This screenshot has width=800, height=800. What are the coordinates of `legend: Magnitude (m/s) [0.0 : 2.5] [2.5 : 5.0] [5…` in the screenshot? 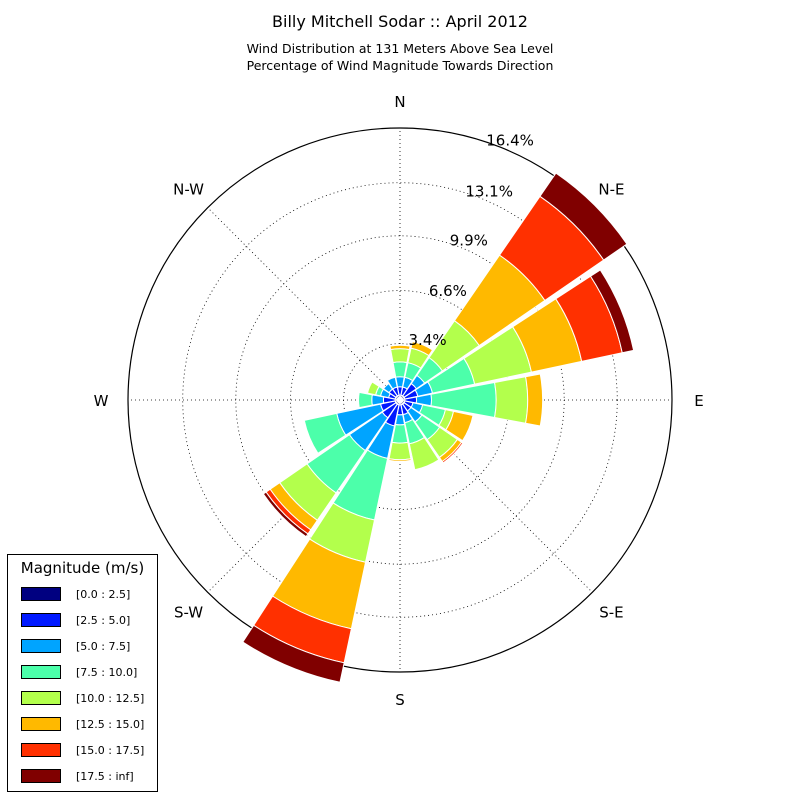 It's located at (82, 673).